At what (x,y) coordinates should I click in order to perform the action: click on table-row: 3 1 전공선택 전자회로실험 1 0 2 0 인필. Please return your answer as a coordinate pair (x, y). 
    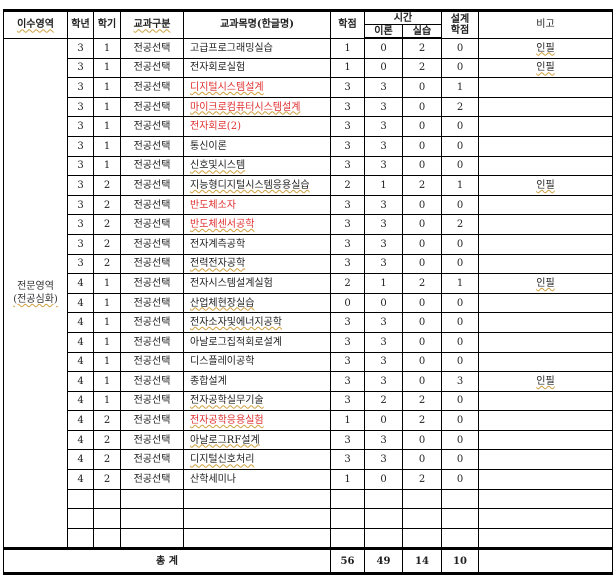
    Looking at the image, I should click on (308, 68).